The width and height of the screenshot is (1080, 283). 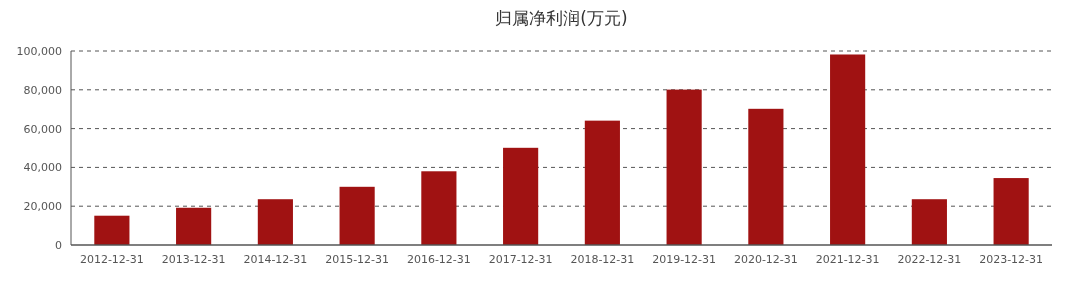 I want to click on y-tick-label: 0, so click(x=58, y=245).